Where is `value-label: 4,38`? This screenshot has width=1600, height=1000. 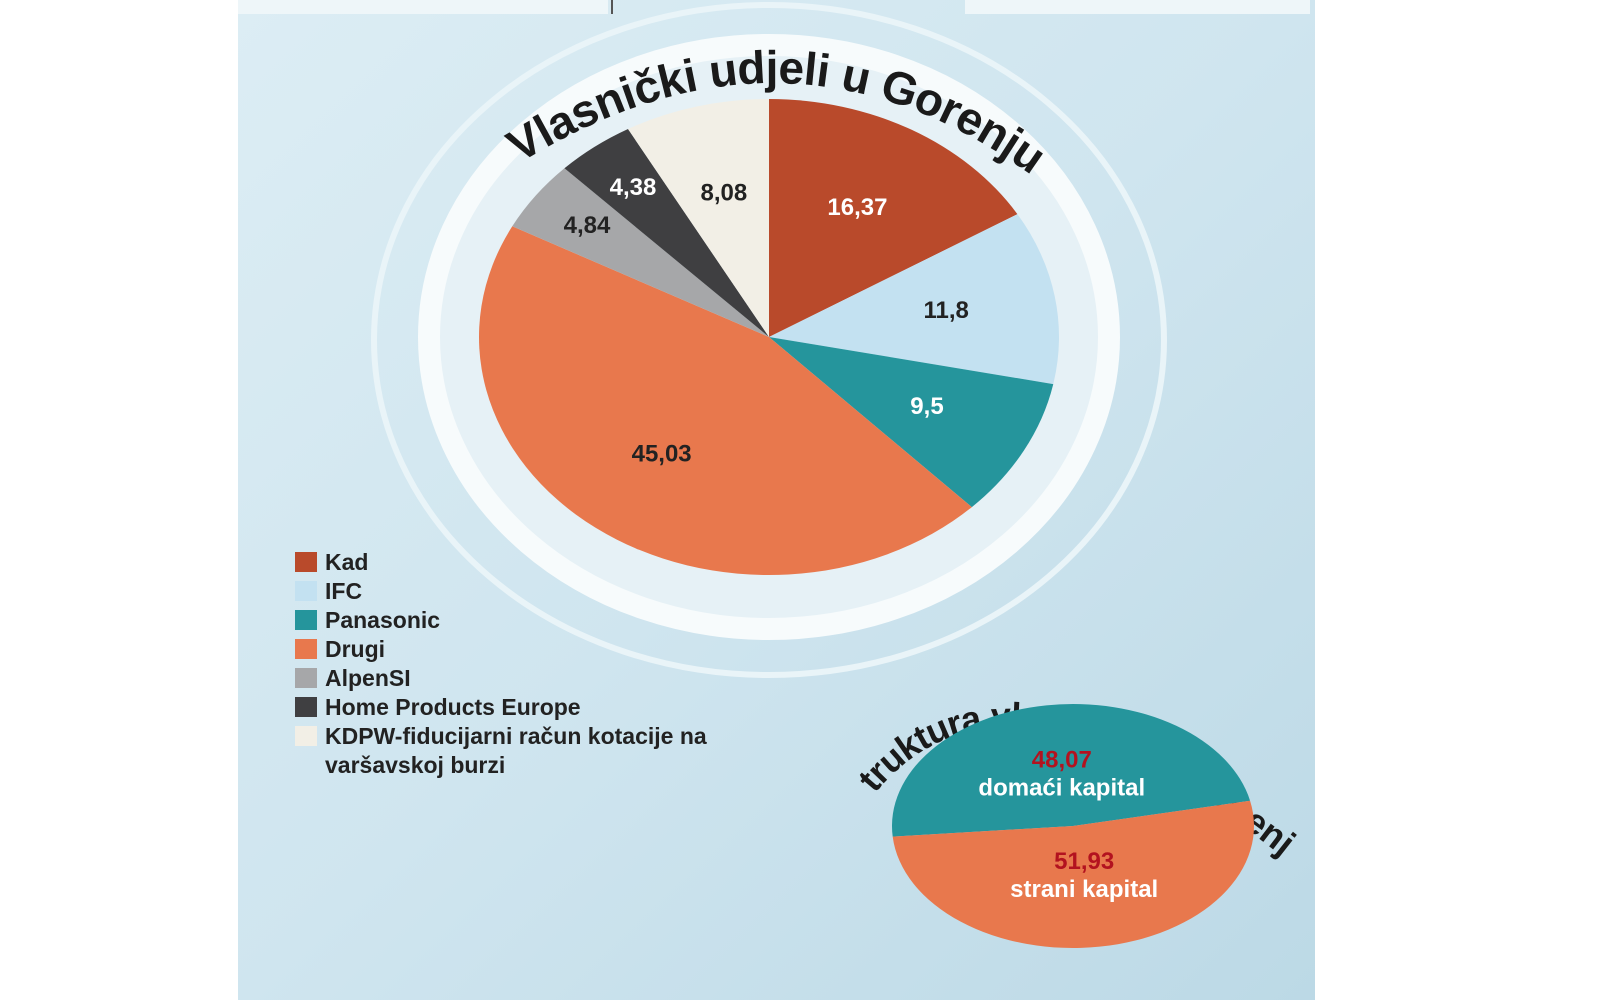
value-label: 4,38 is located at coordinates (633, 187).